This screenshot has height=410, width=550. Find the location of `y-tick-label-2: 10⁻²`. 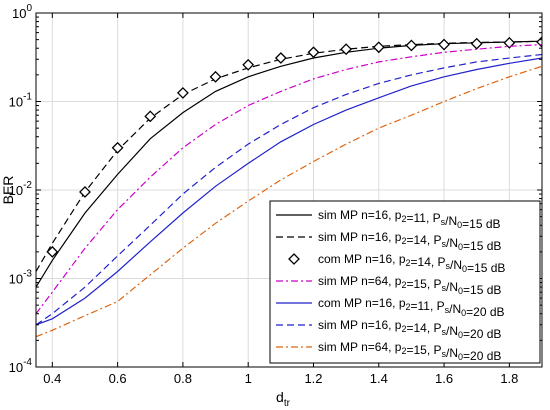

y-tick-label-2: 10⁻² is located at coordinates (21, 189).